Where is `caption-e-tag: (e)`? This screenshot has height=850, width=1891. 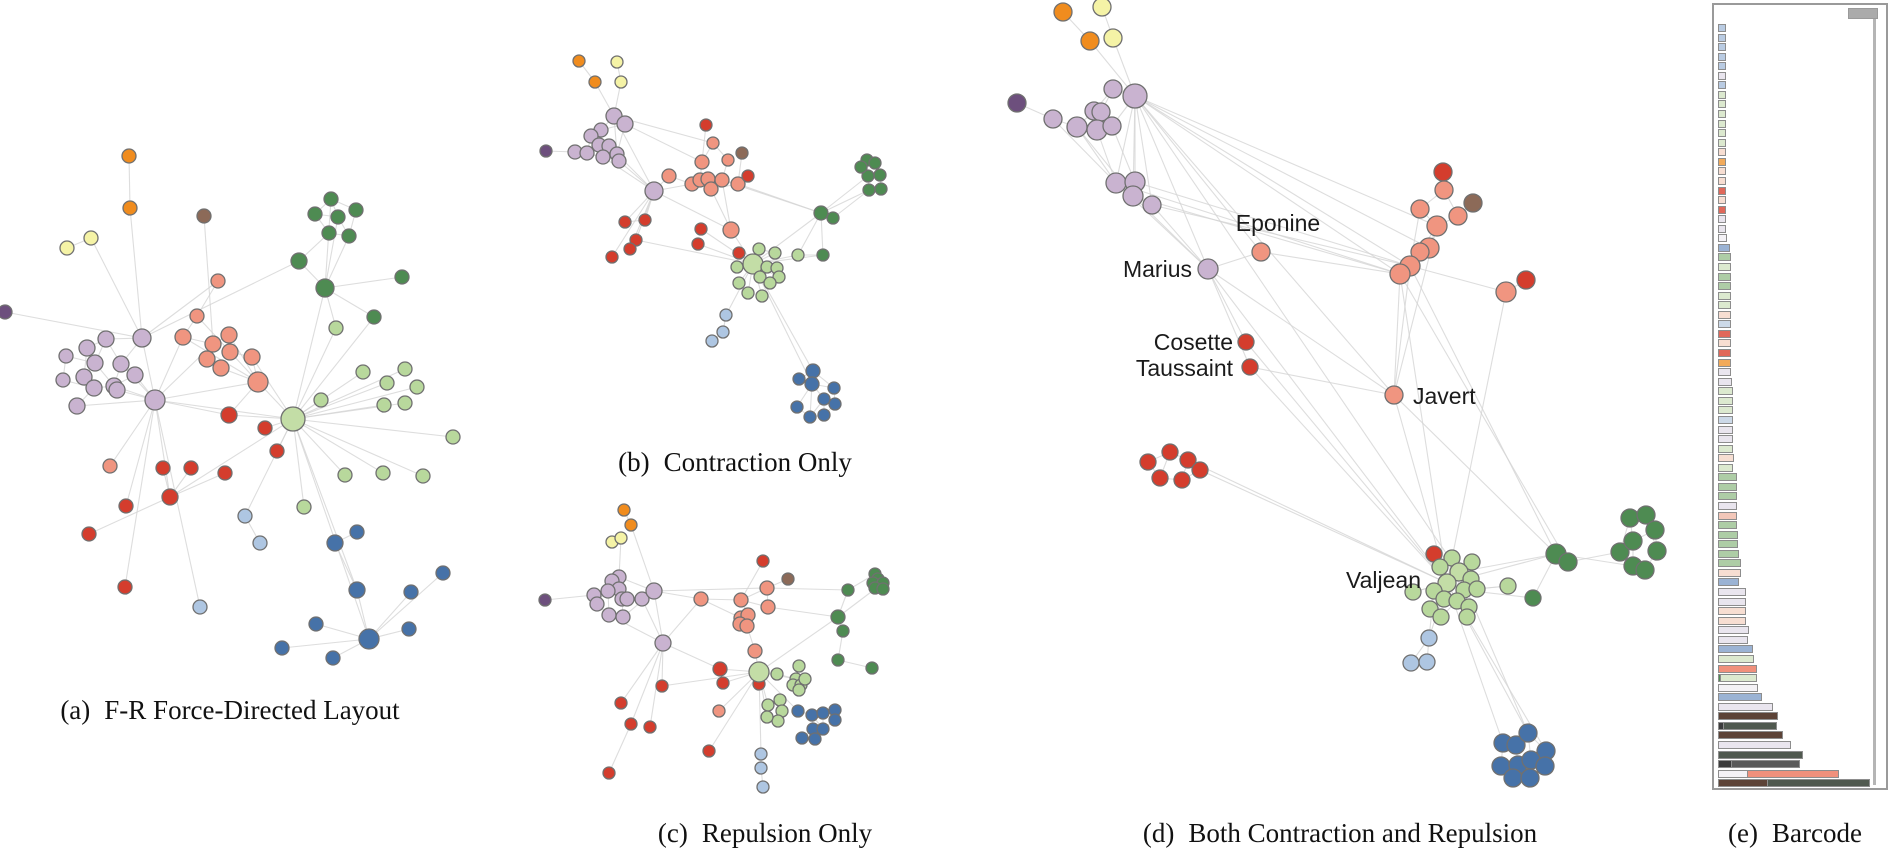 caption-e-tag: (e) is located at coordinates (1743, 833).